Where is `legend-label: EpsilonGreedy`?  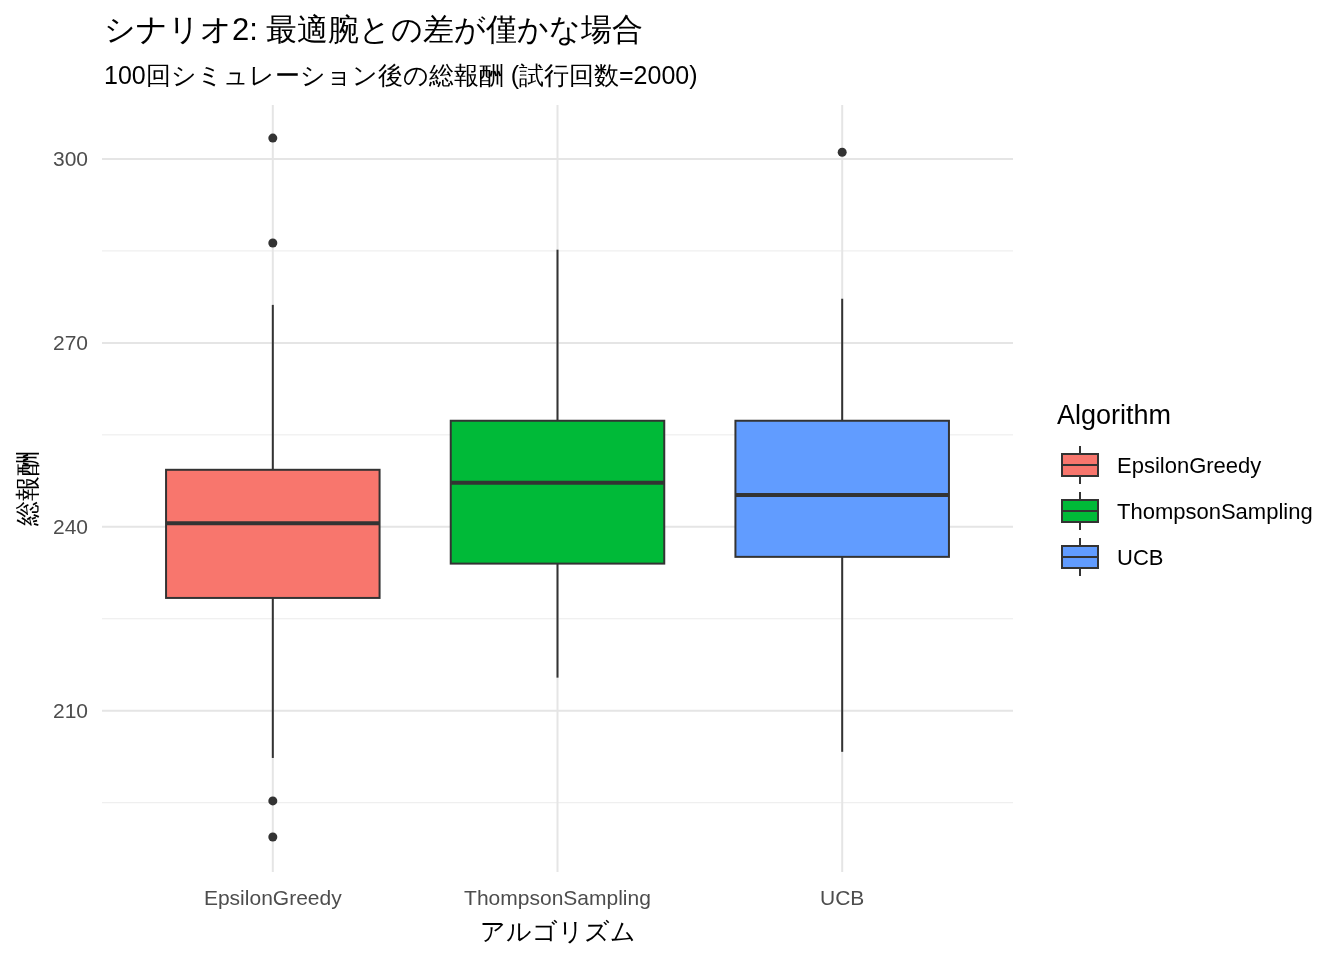 legend-label: EpsilonGreedy is located at coordinates (1189, 465).